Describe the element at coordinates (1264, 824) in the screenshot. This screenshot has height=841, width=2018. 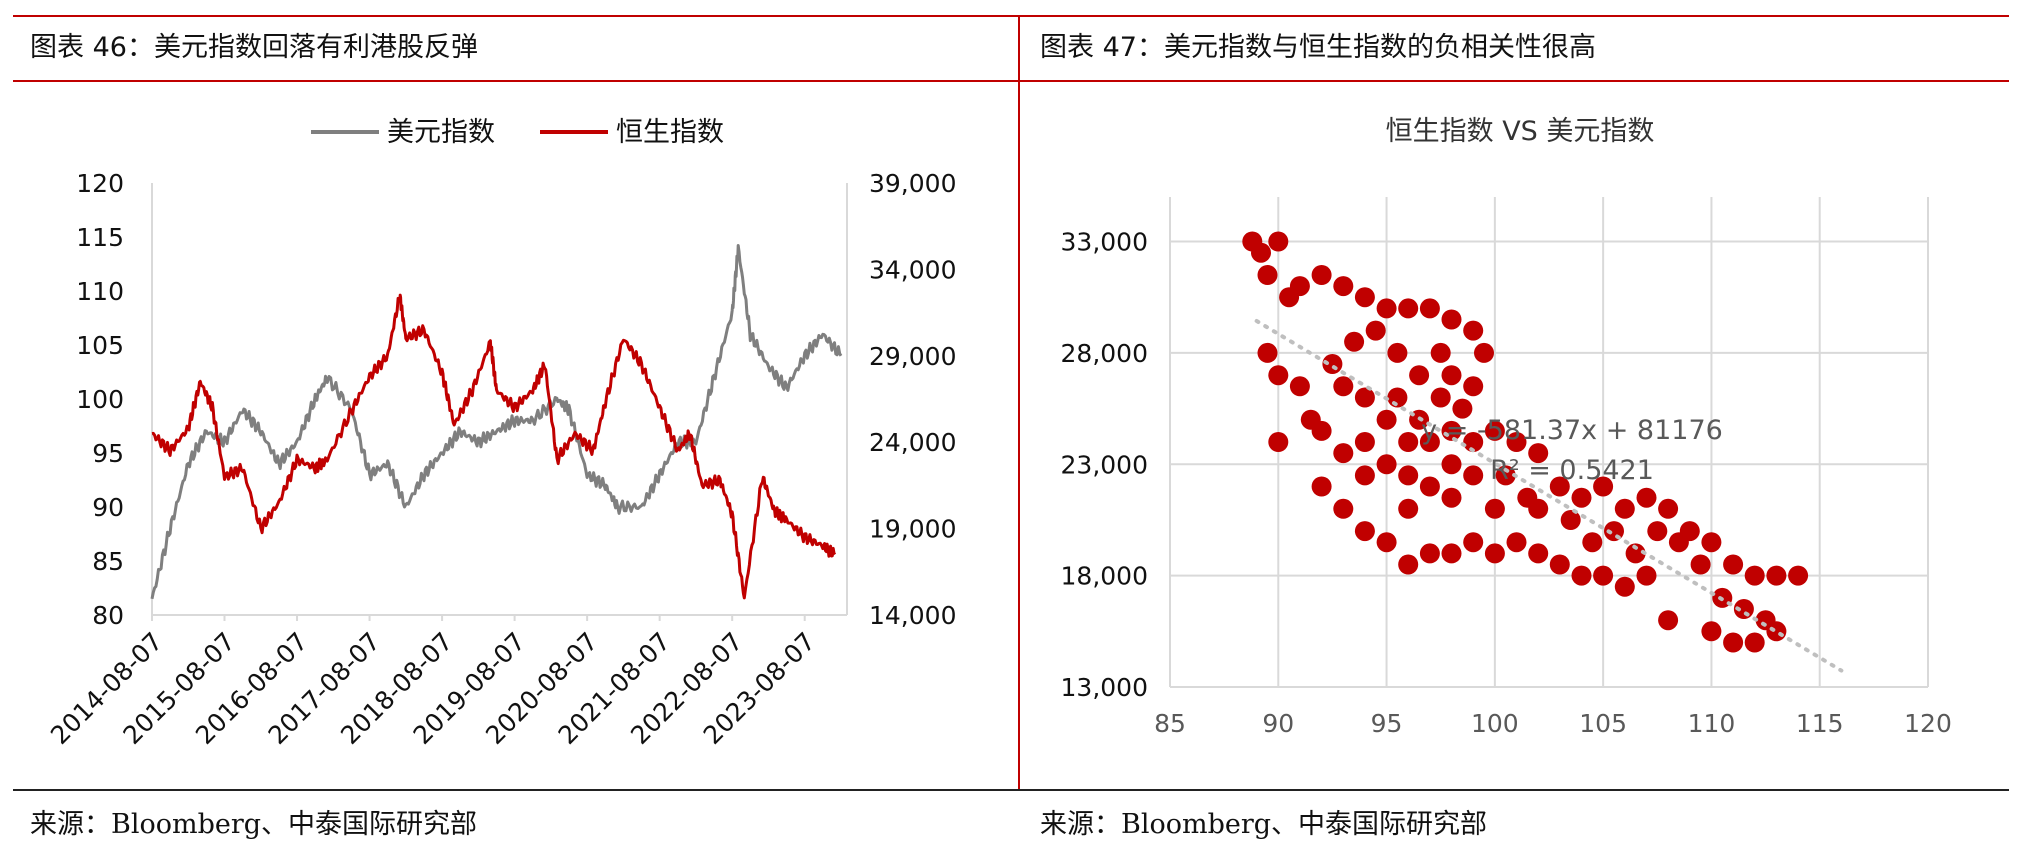
I see `right-source: 来源：Bloomberg、中泰国际研究部` at that location.